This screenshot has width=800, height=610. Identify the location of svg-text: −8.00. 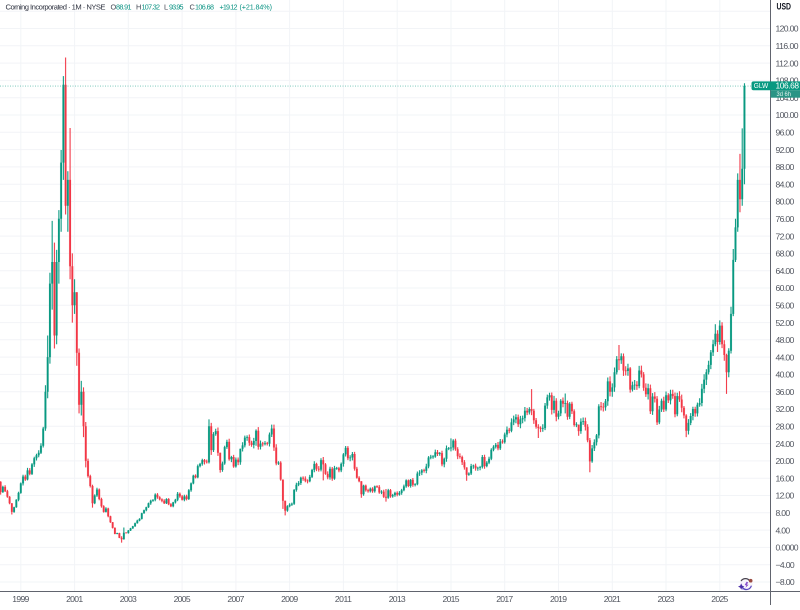
(785, 582).